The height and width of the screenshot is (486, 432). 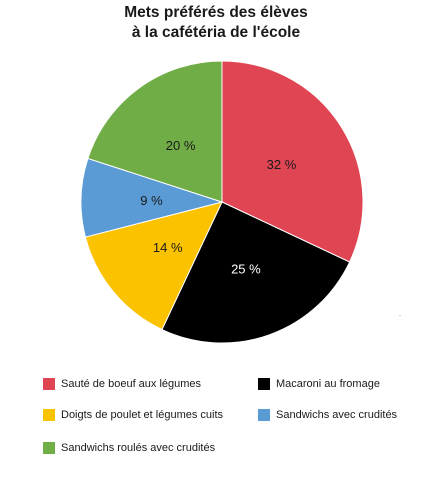 I want to click on chart-title-line-2: à la cafétéria de l'école, so click(x=216, y=32).